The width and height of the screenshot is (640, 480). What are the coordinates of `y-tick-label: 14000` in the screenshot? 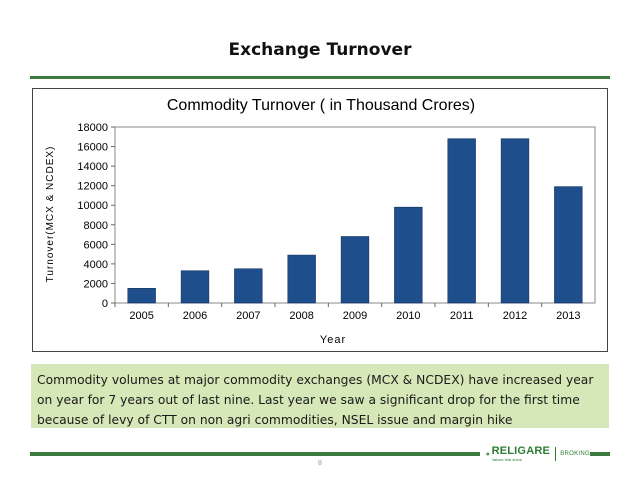 It's located at (92, 167).